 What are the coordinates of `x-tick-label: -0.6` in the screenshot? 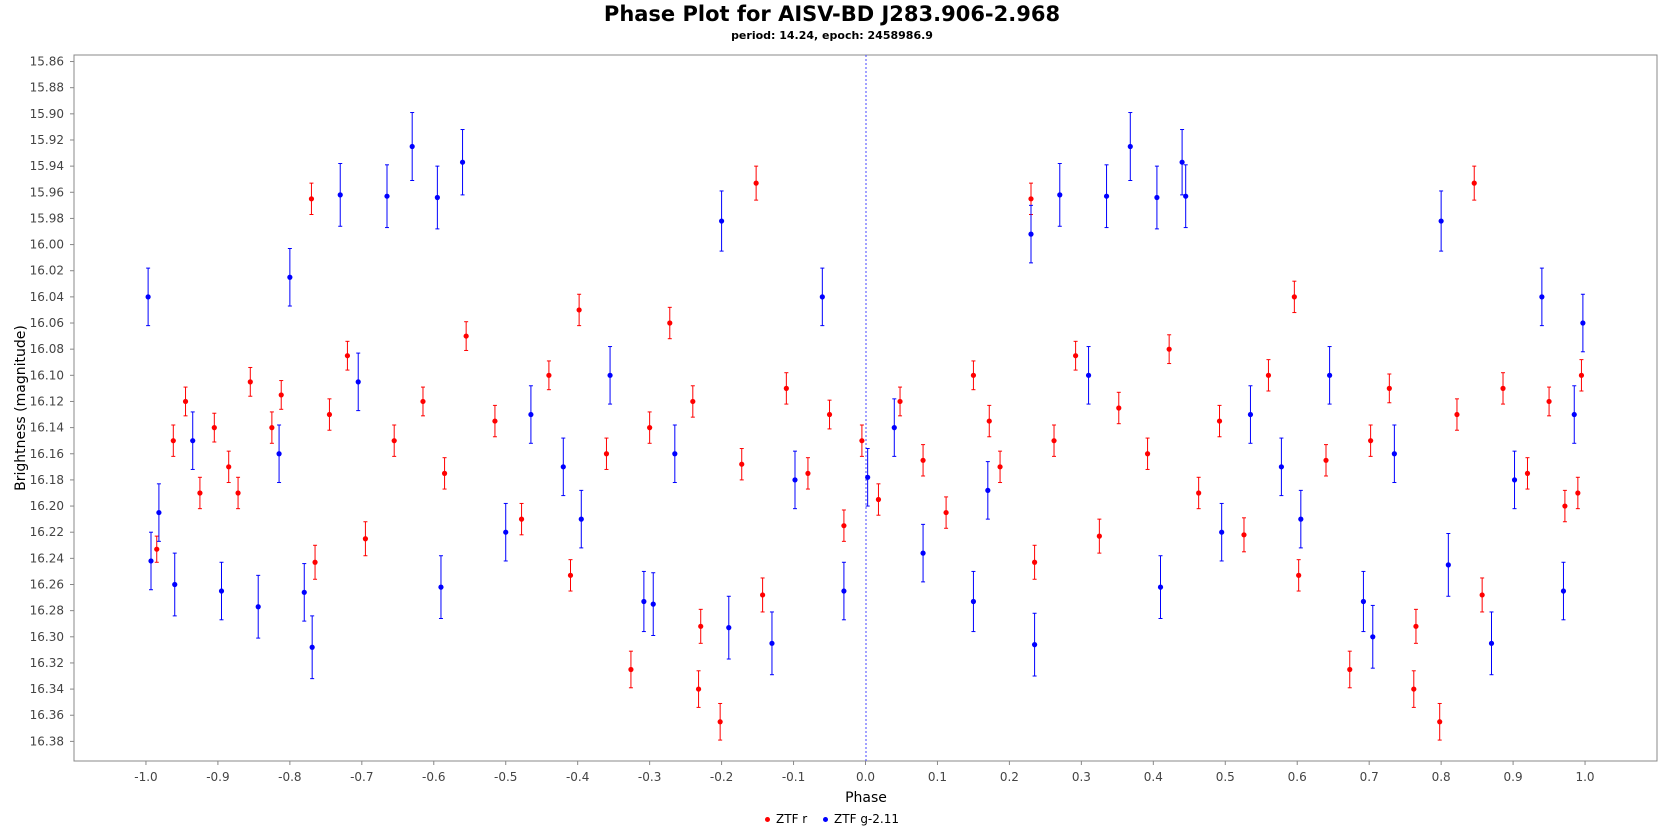 It's located at (433, 777).